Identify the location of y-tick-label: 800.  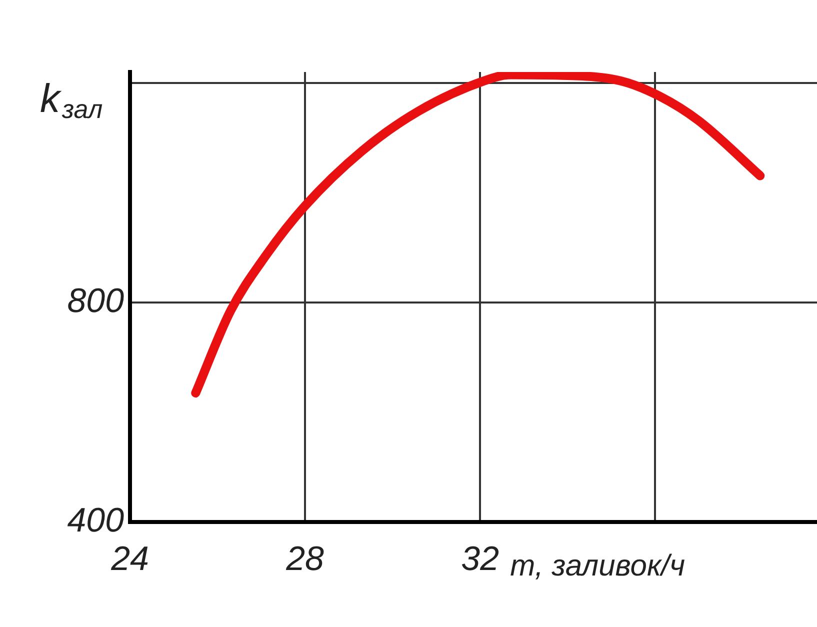
(95, 301).